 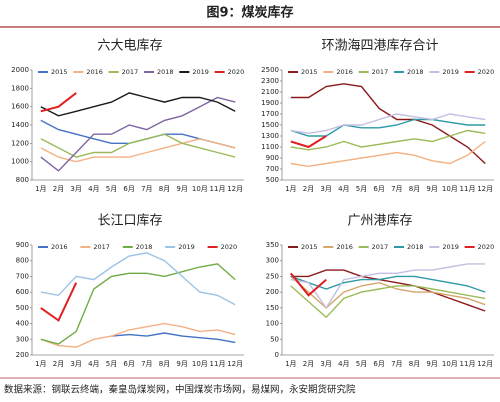 I want to click on panel-title: 长江口库存, so click(x=129, y=221).